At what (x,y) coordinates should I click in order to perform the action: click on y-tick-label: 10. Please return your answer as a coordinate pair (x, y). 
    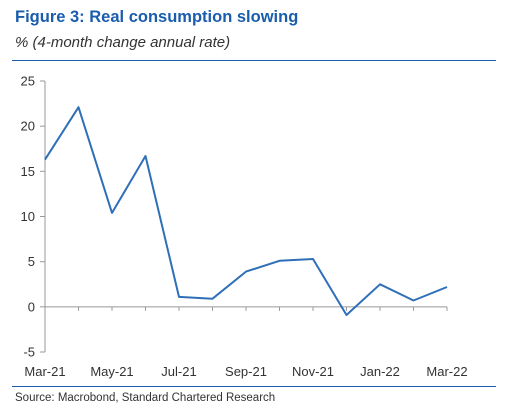
    Looking at the image, I should click on (28, 216).